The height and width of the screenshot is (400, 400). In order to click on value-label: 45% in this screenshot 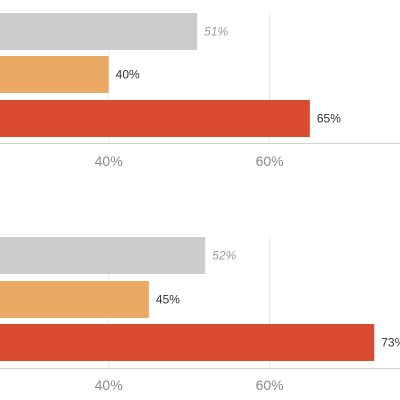, I will do `click(168, 300)`.